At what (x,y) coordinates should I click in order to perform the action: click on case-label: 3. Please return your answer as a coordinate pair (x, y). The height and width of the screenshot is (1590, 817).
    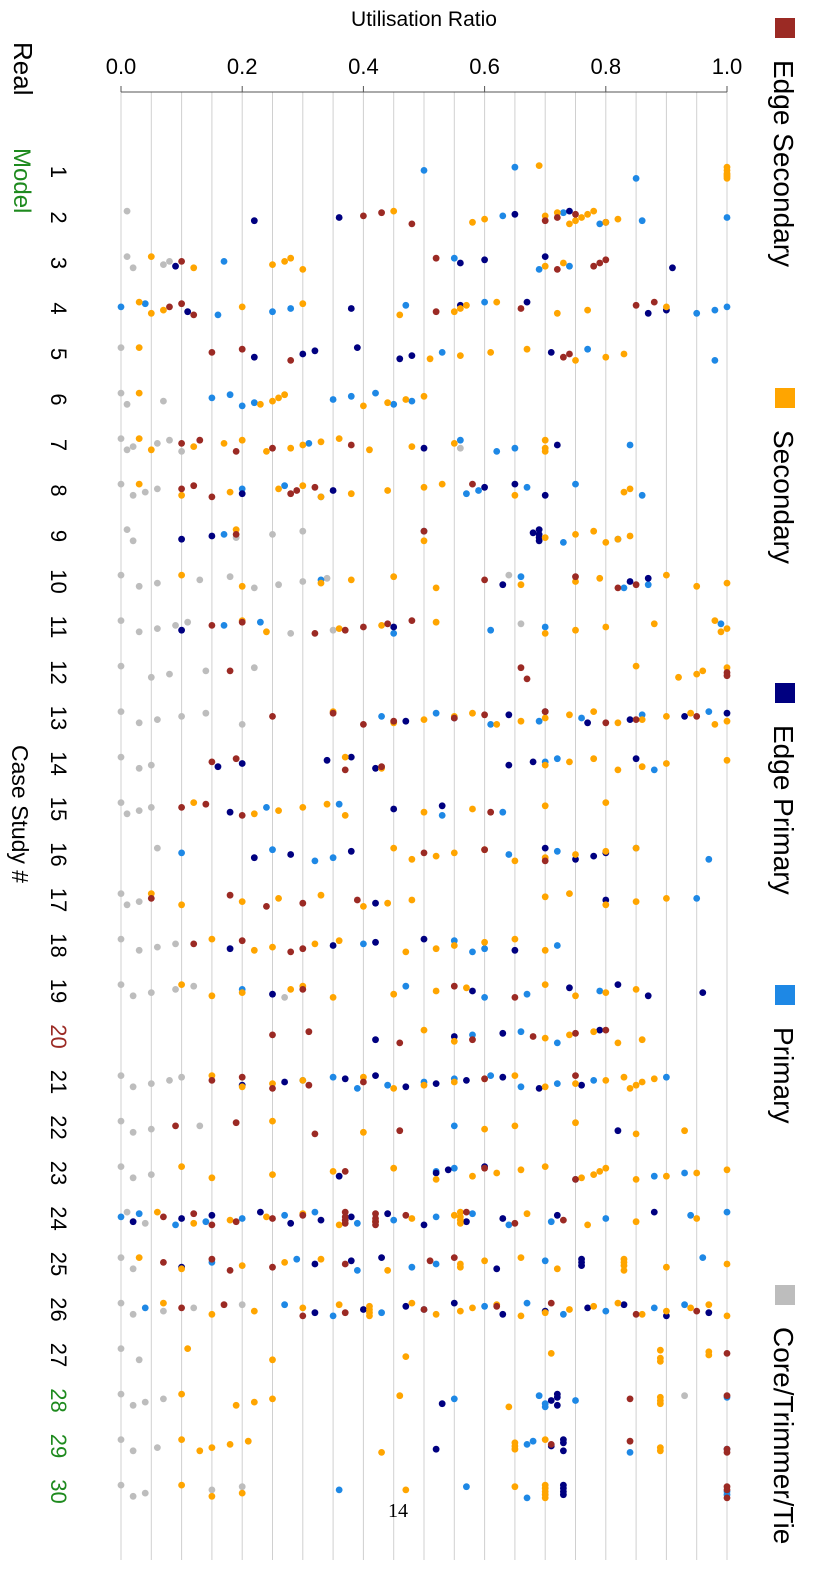
    Looking at the image, I should click on (58, 263).